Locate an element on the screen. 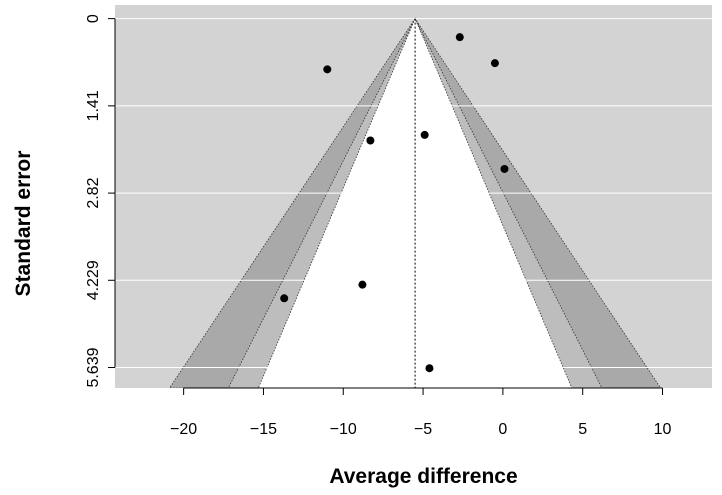 The height and width of the screenshot is (495, 722). y-tick-label: 2.82 is located at coordinates (93, 192).